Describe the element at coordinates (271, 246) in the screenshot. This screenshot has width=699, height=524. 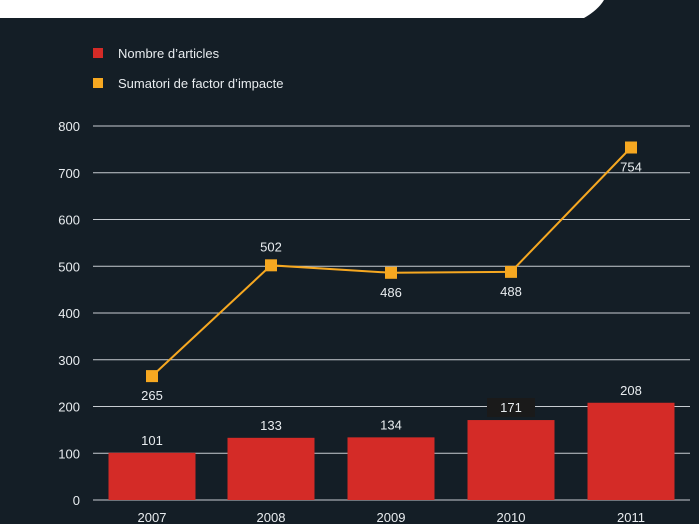
I see `line-value-label-2008: 502` at that location.